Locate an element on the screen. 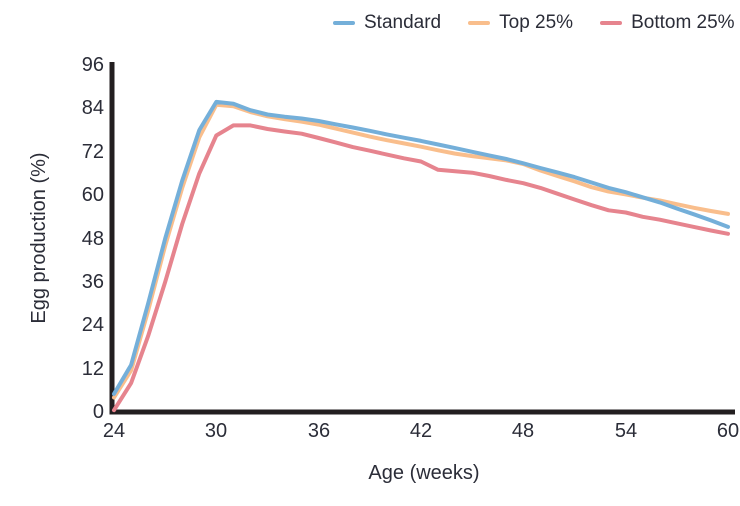 This screenshot has height=506, width=740. x-tick-label-54: 54 is located at coordinates (626, 431).